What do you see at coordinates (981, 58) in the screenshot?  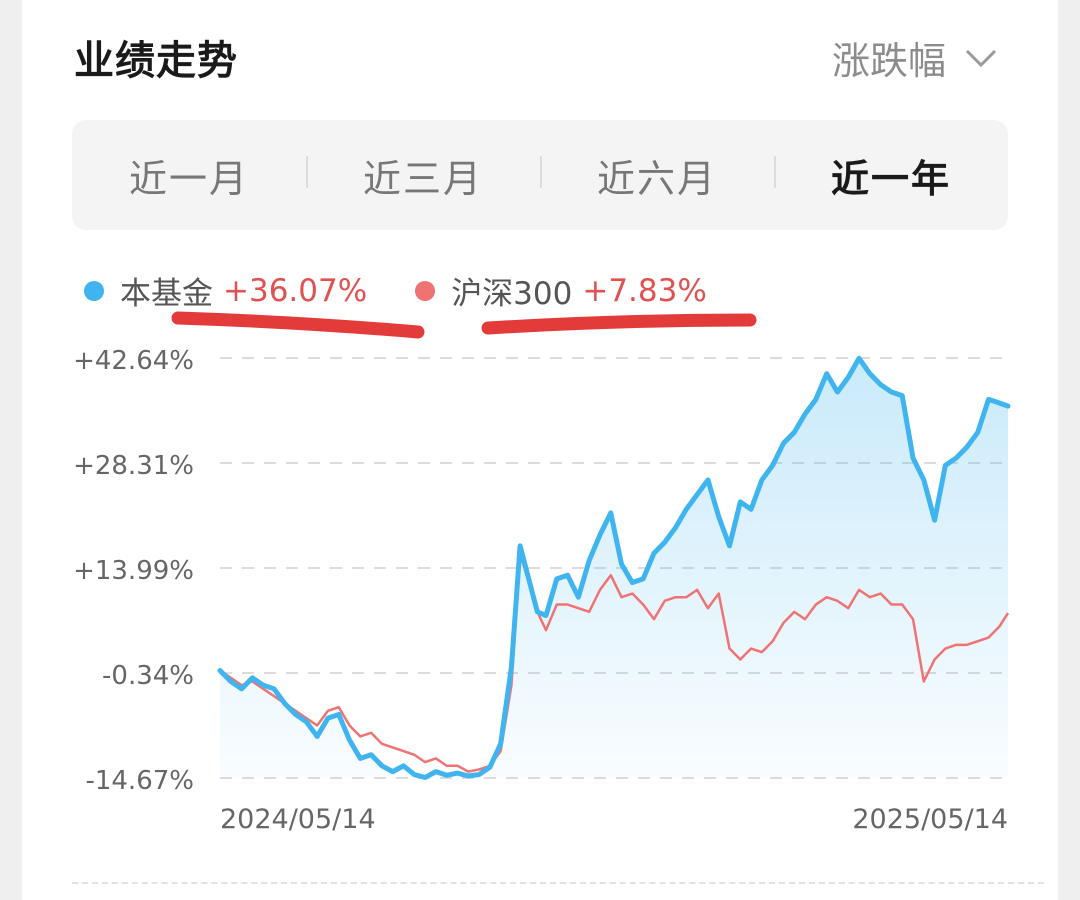 I see `chevron-down-icon` at bounding box center [981, 58].